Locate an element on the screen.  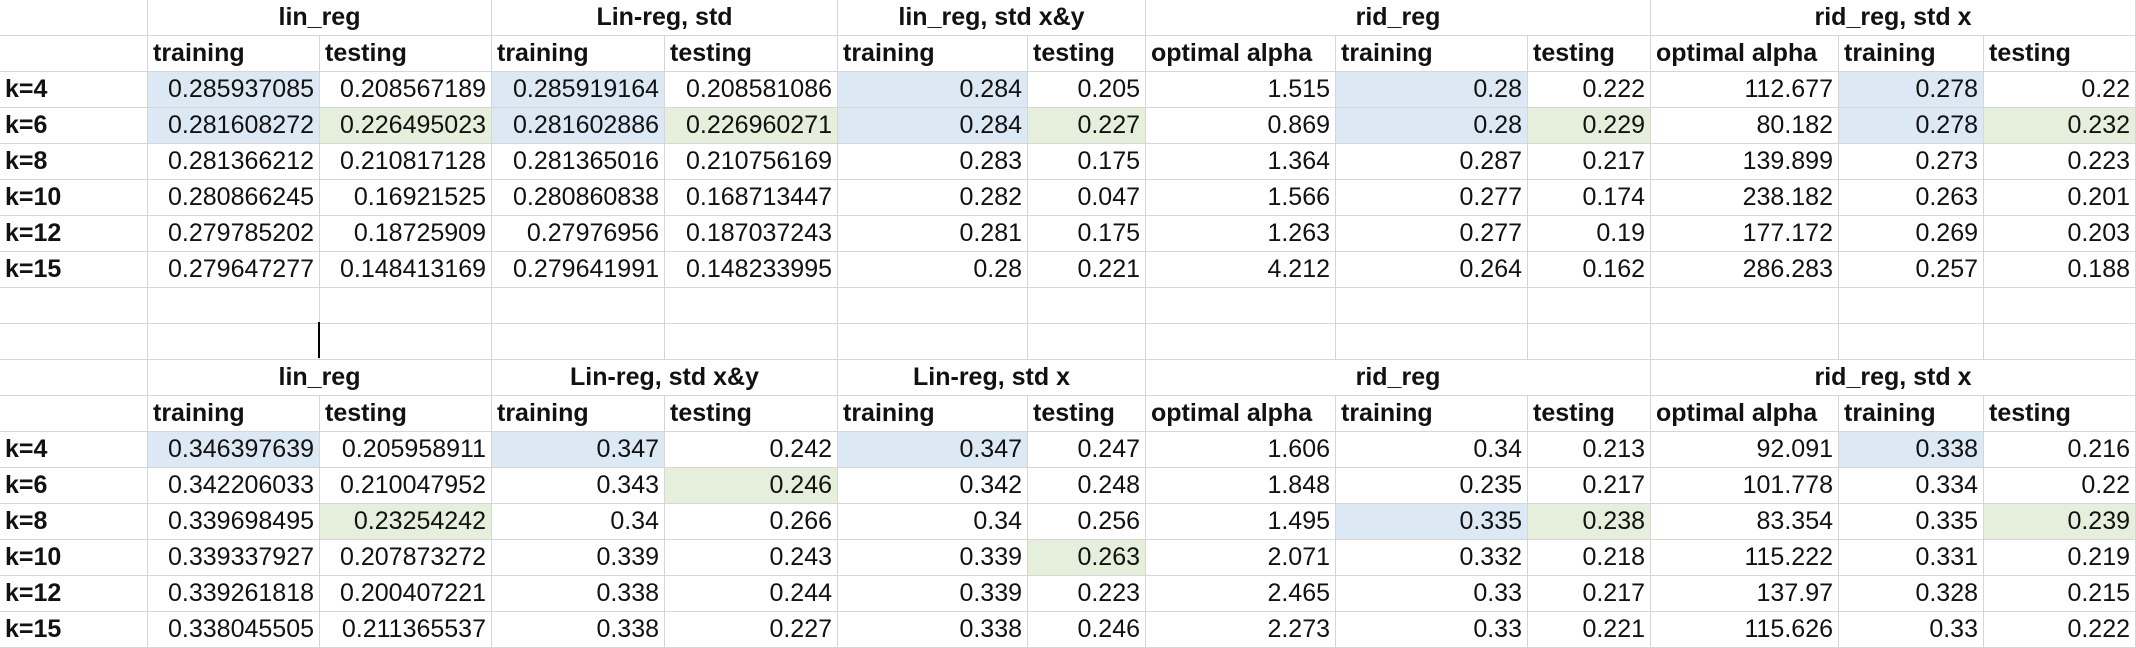
data-cell: 0.208581086 is located at coordinates (751, 90).